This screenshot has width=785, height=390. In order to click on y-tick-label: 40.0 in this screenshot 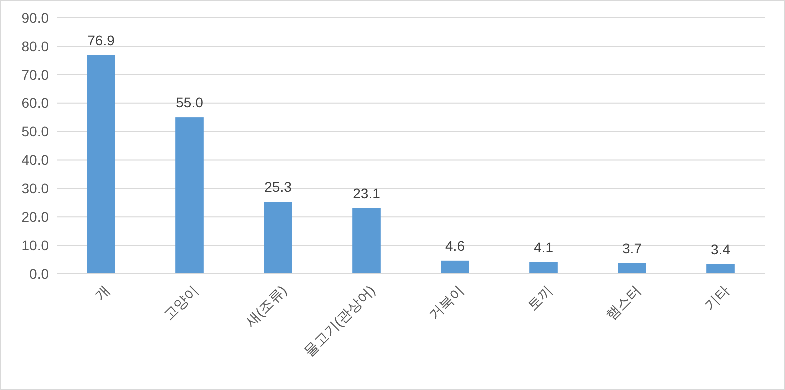, I will do `click(36, 160)`.